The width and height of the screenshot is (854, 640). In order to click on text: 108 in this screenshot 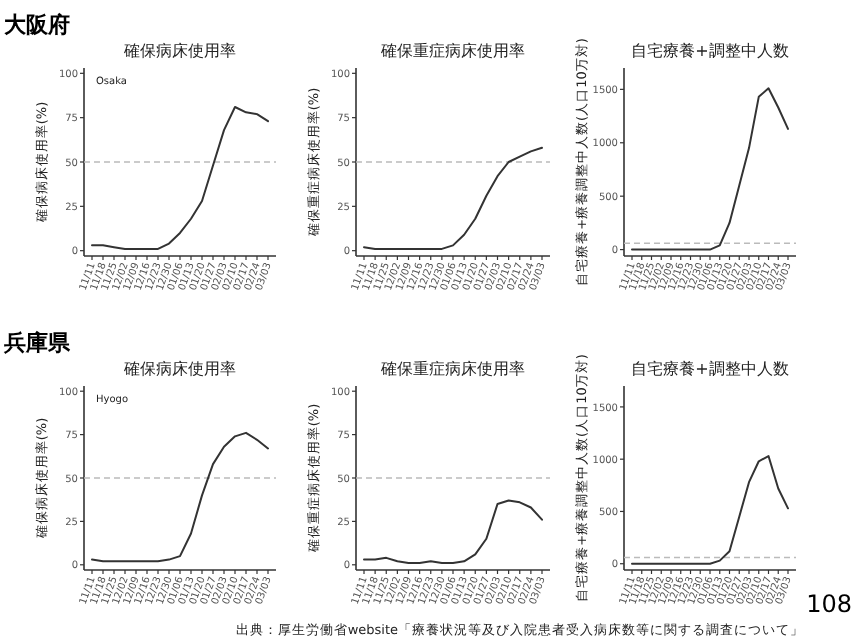, I will do `click(829, 604)`.